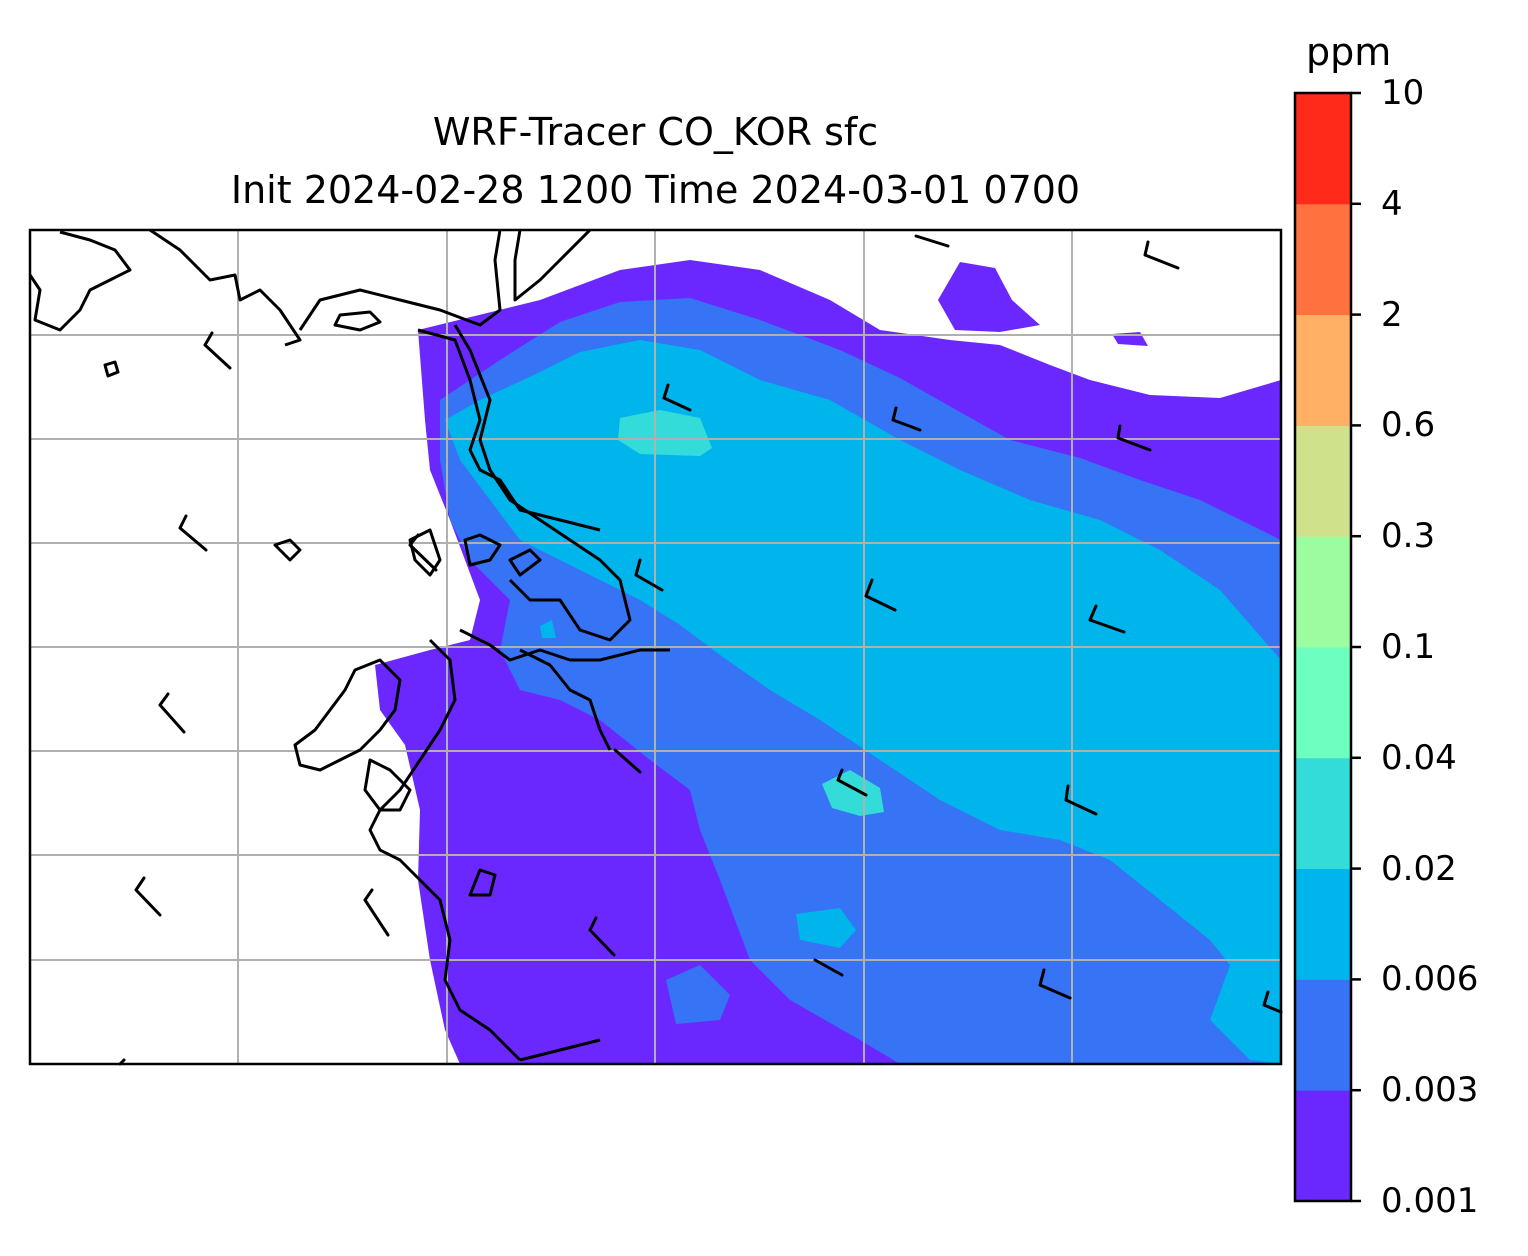 The image size is (1528, 1256). Describe the element at coordinates (1419, 868) in the screenshot. I see `colorbar-tick-label: 0.02` at that location.